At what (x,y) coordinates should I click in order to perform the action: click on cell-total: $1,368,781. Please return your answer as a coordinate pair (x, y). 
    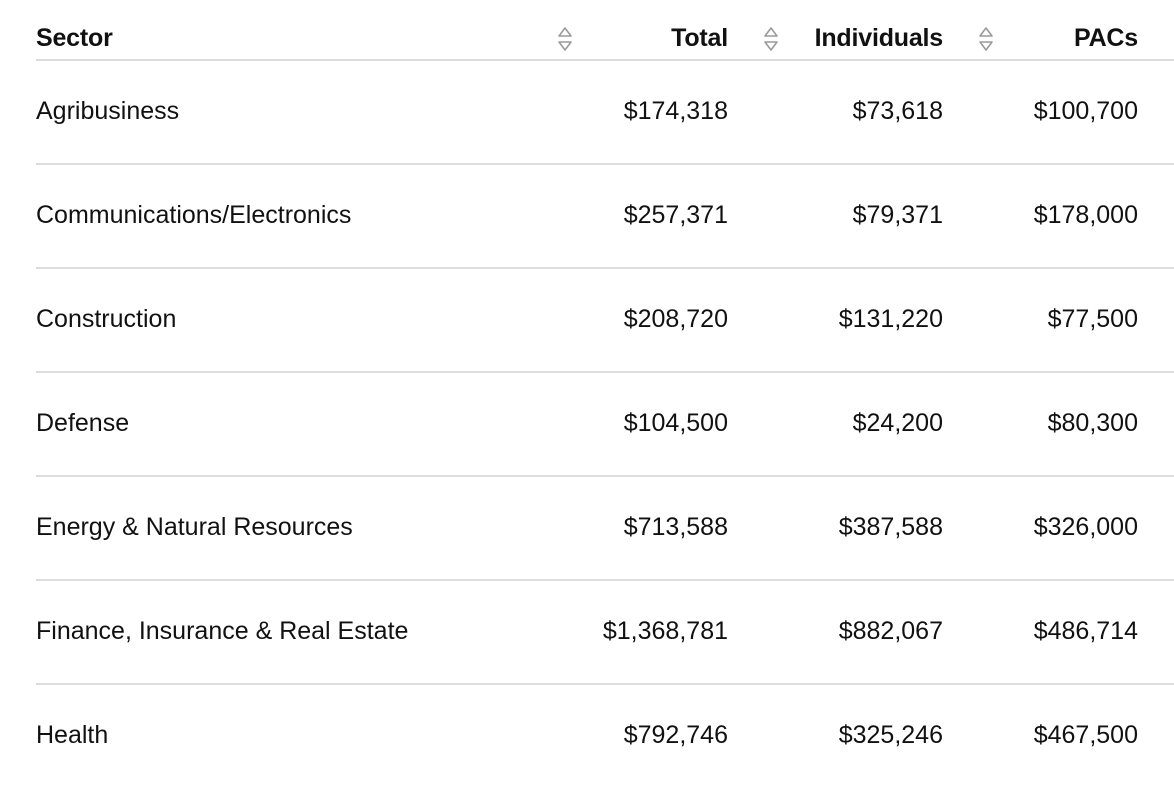
    Looking at the image, I should click on (665, 631).